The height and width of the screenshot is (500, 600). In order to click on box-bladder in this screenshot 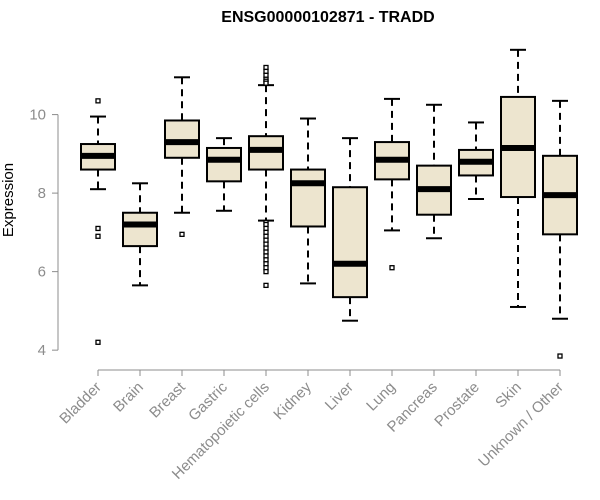, I will do `click(98, 221)`.